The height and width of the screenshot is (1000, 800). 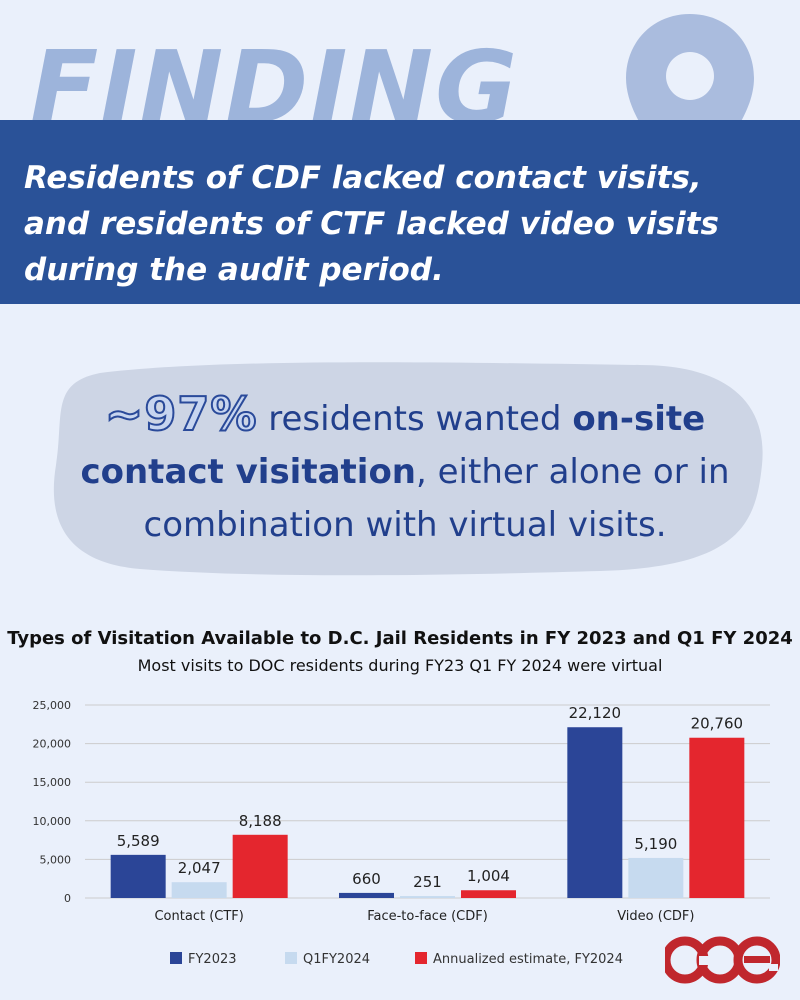 I want to click on y-tick-label: 10,000, so click(x=52, y=821).